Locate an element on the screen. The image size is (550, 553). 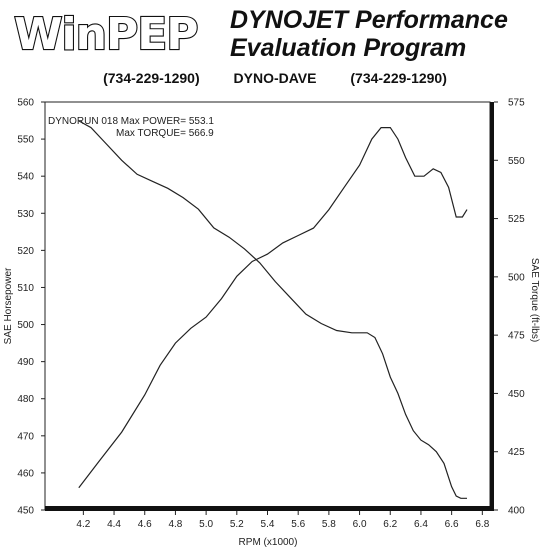
right-tick-label: 500 is located at coordinates (516, 277).